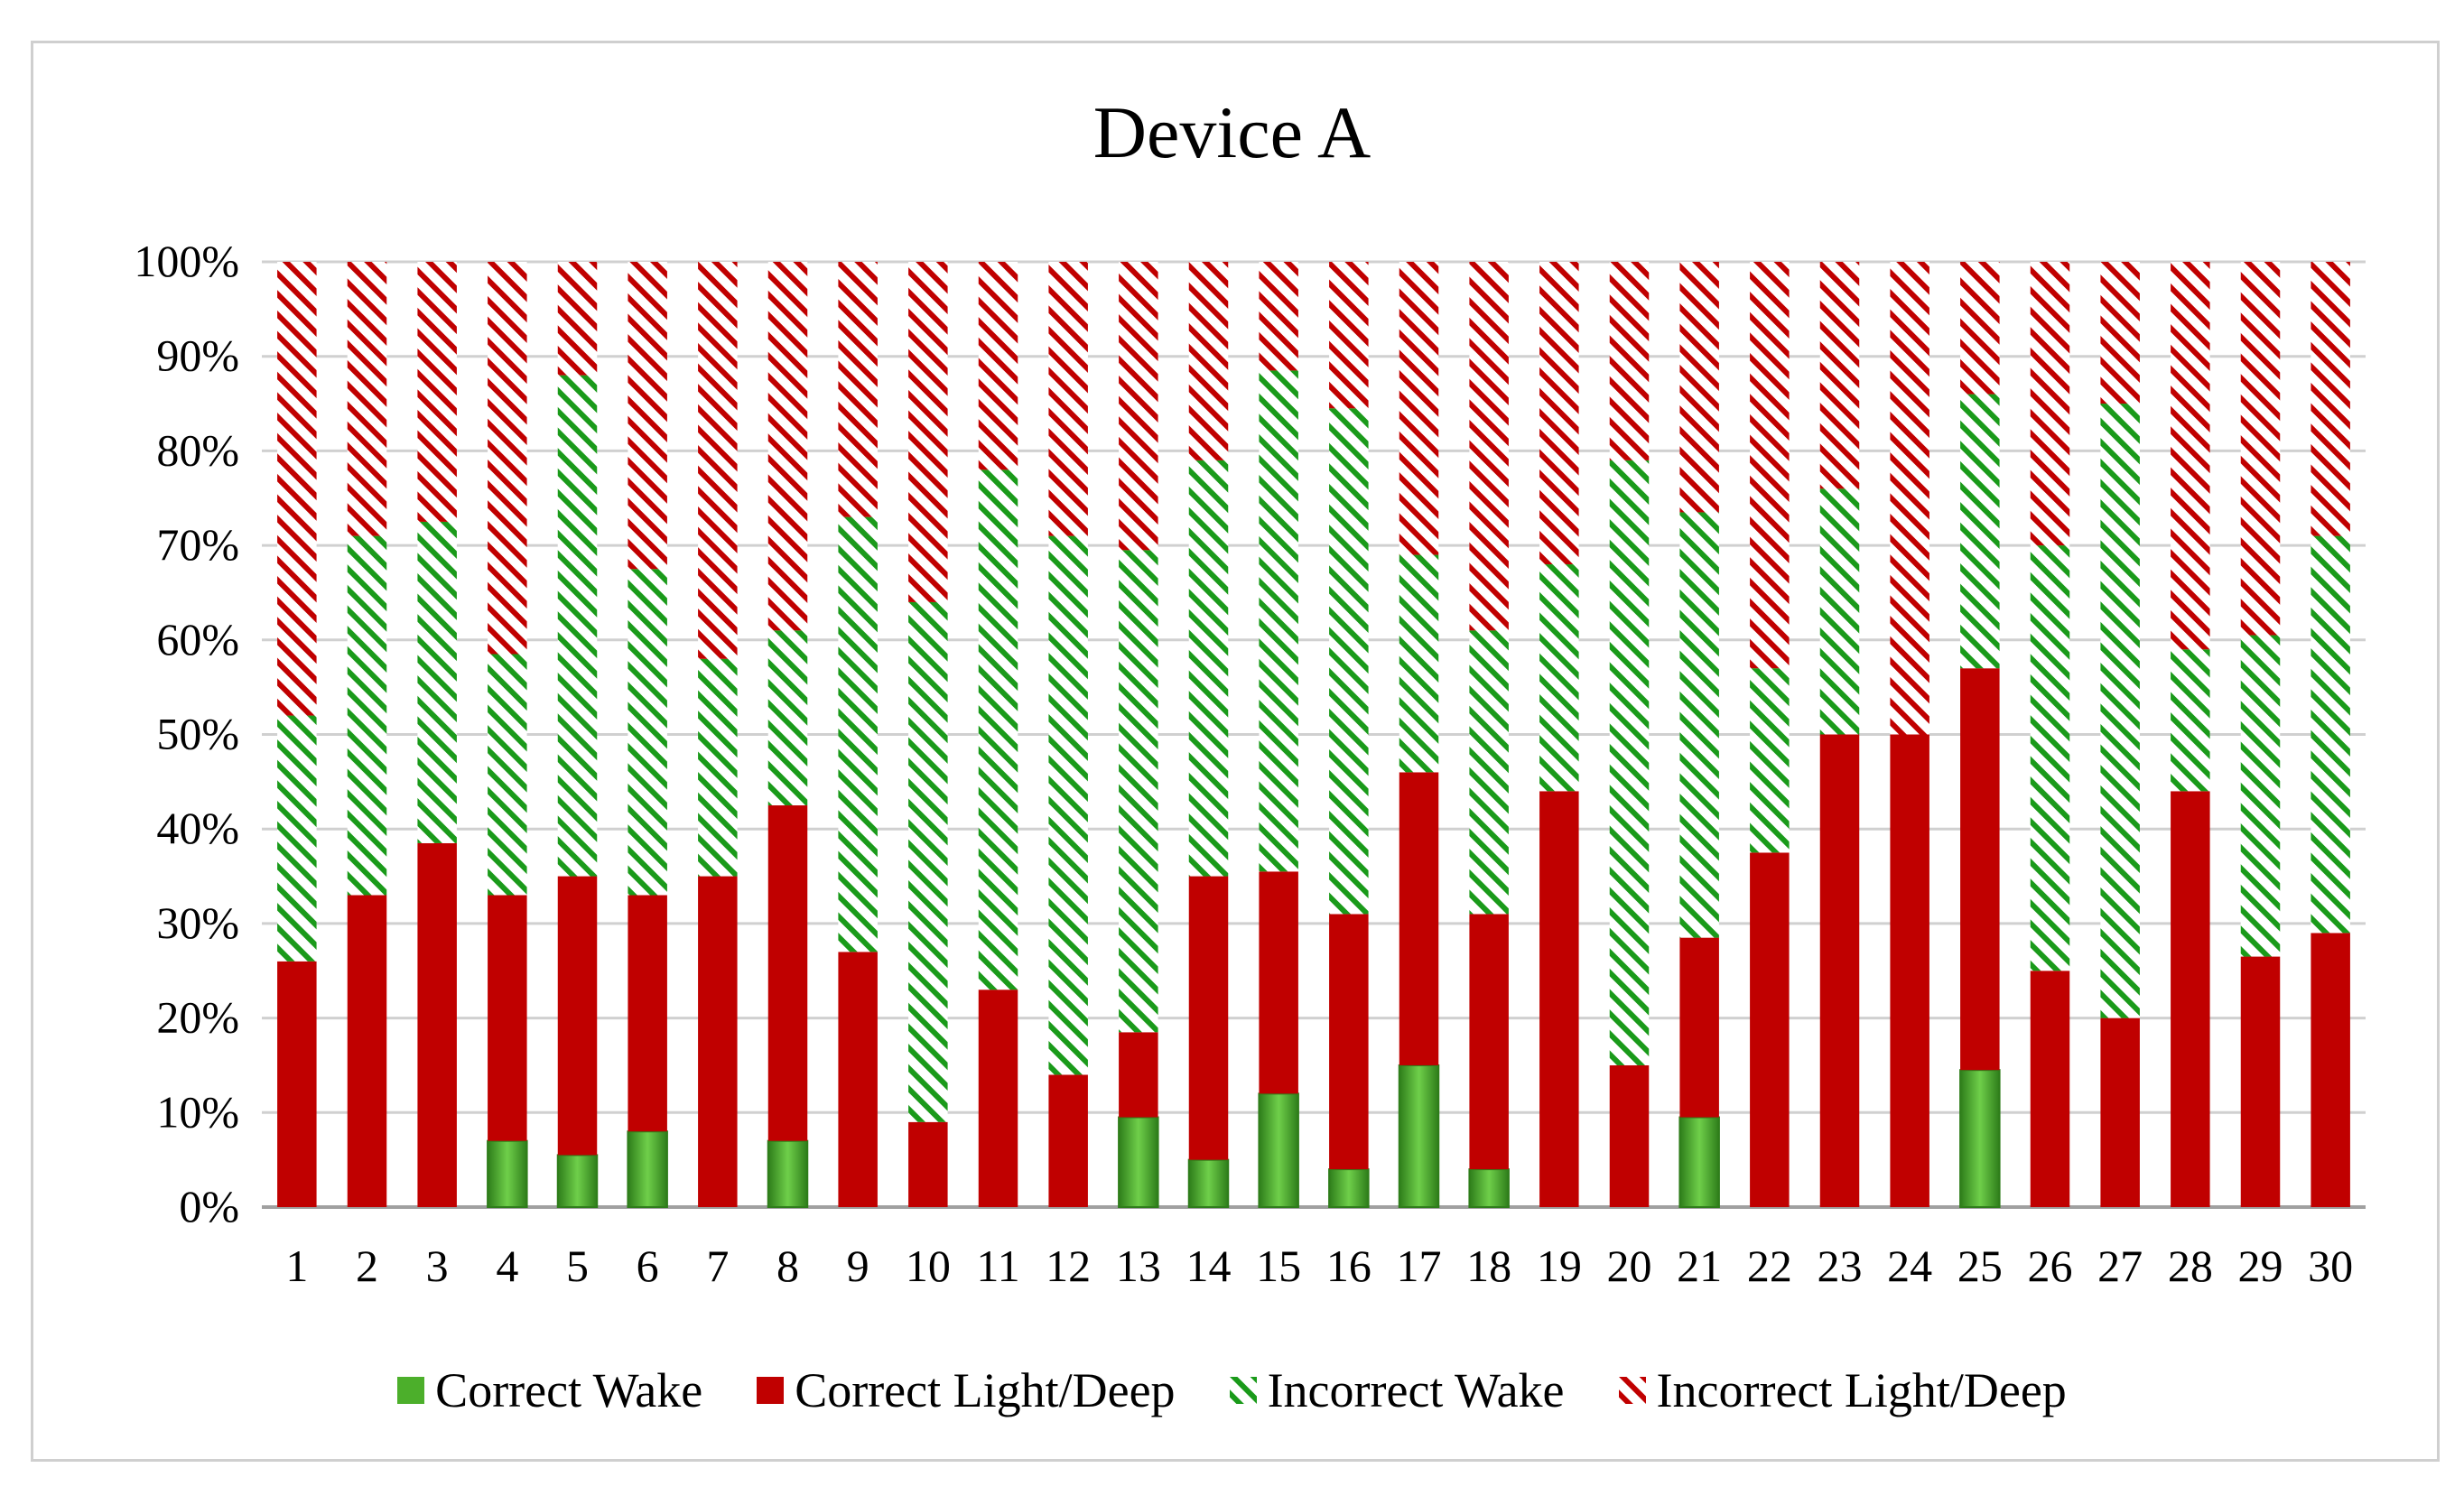 The image size is (2464, 1496). Describe the element at coordinates (411, 1390) in the screenshot. I see `legend-swatch-correct-wake` at that location.